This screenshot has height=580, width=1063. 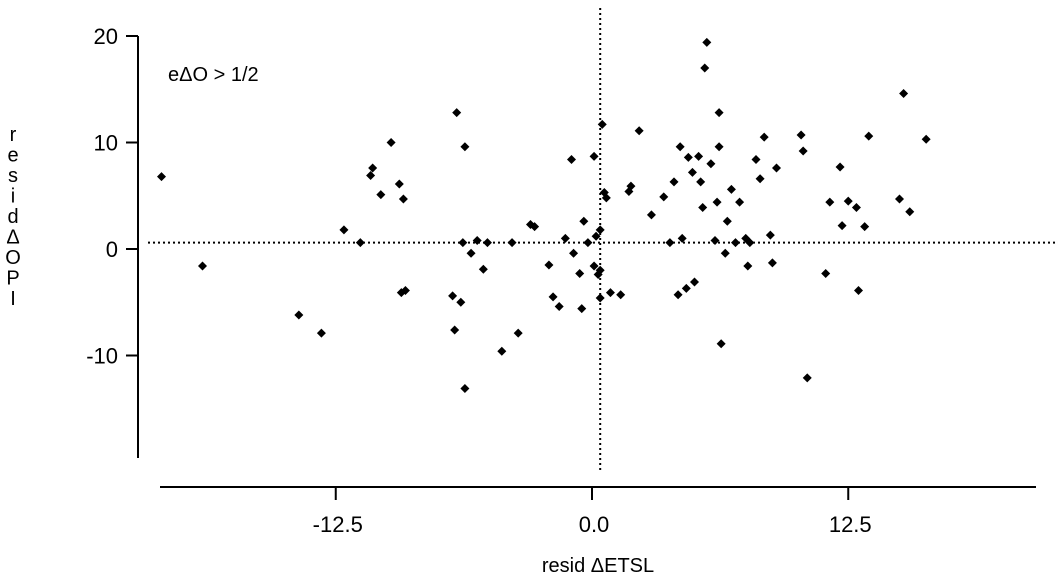 What do you see at coordinates (850, 524) in the screenshot?
I see `x-tick-label: 12.5` at bounding box center [850, 524].